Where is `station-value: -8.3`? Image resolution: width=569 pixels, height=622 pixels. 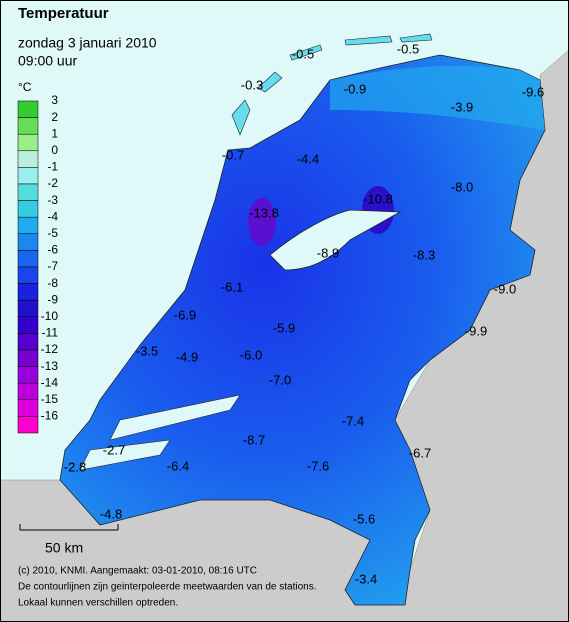
station-value: -8.3 is located at coordinates (424, 254).